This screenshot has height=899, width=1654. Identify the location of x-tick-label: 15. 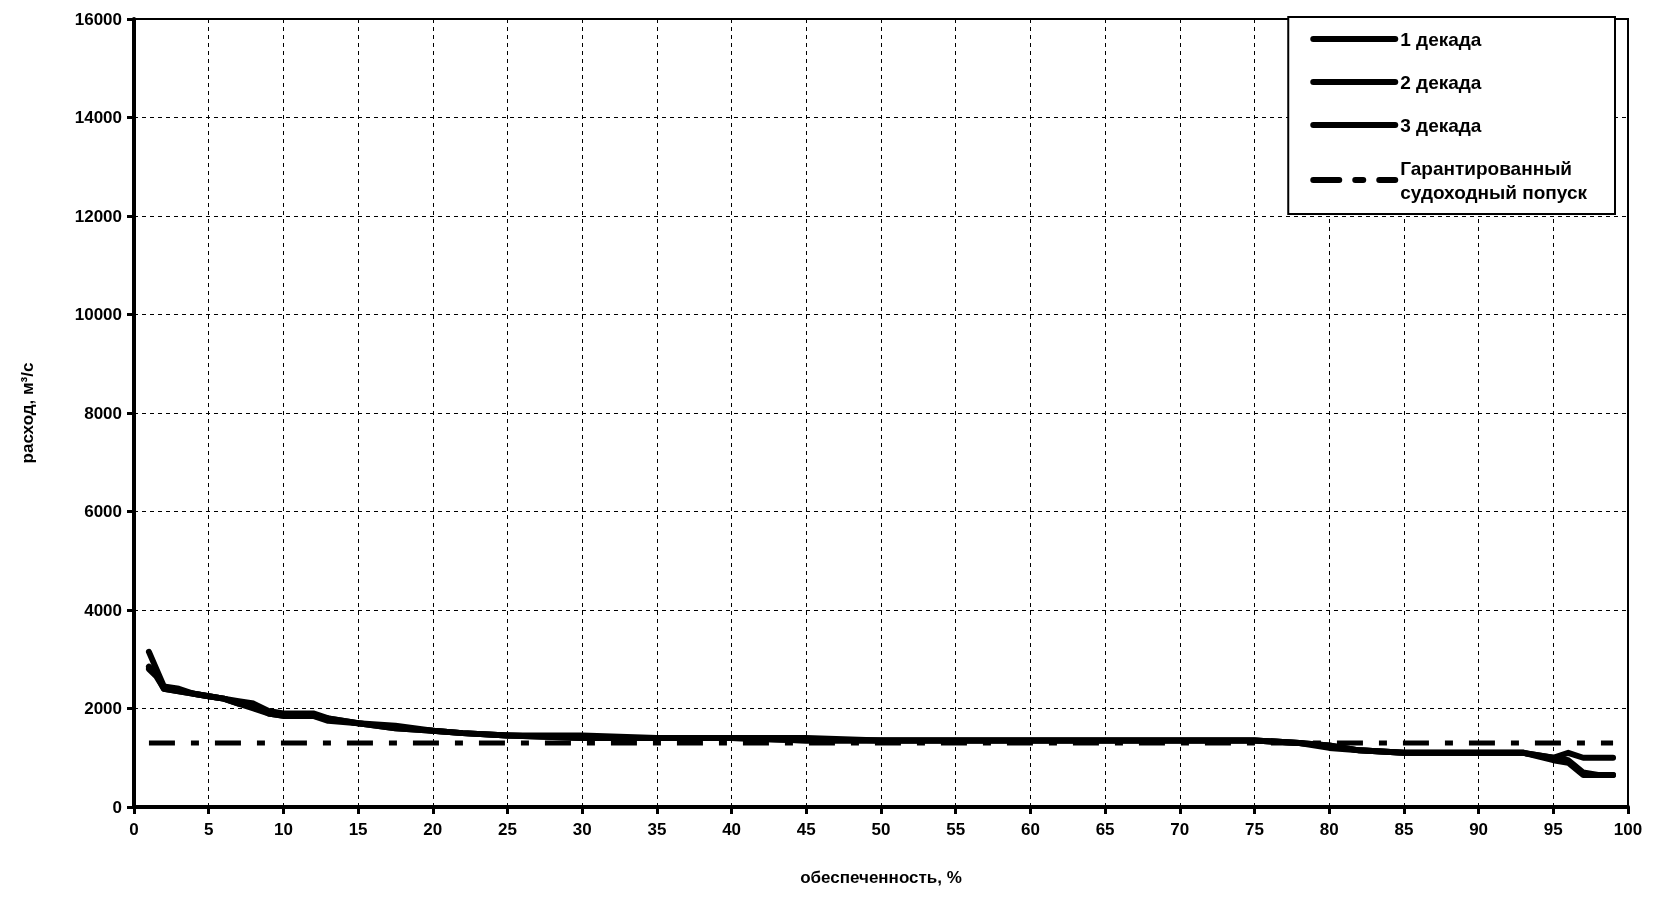
(358, 829).